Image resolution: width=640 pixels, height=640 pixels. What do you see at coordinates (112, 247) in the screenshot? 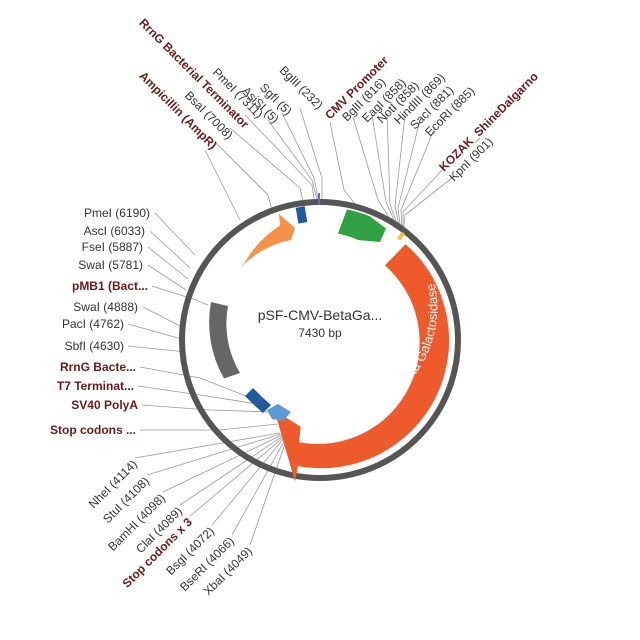
I see `label-fsei-5887: FseI (5887)` at bounding box center [112, 247].